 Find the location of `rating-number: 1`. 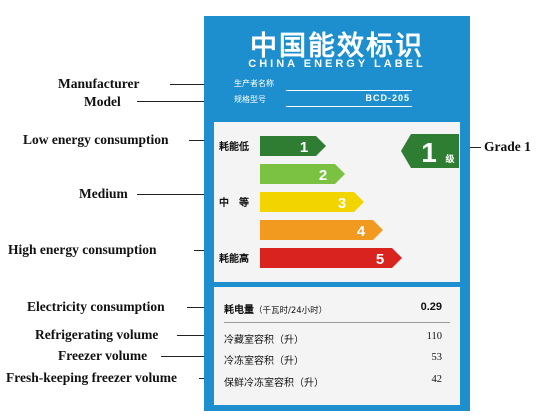

rating-number: 1 is located at coordinates (429, 152).